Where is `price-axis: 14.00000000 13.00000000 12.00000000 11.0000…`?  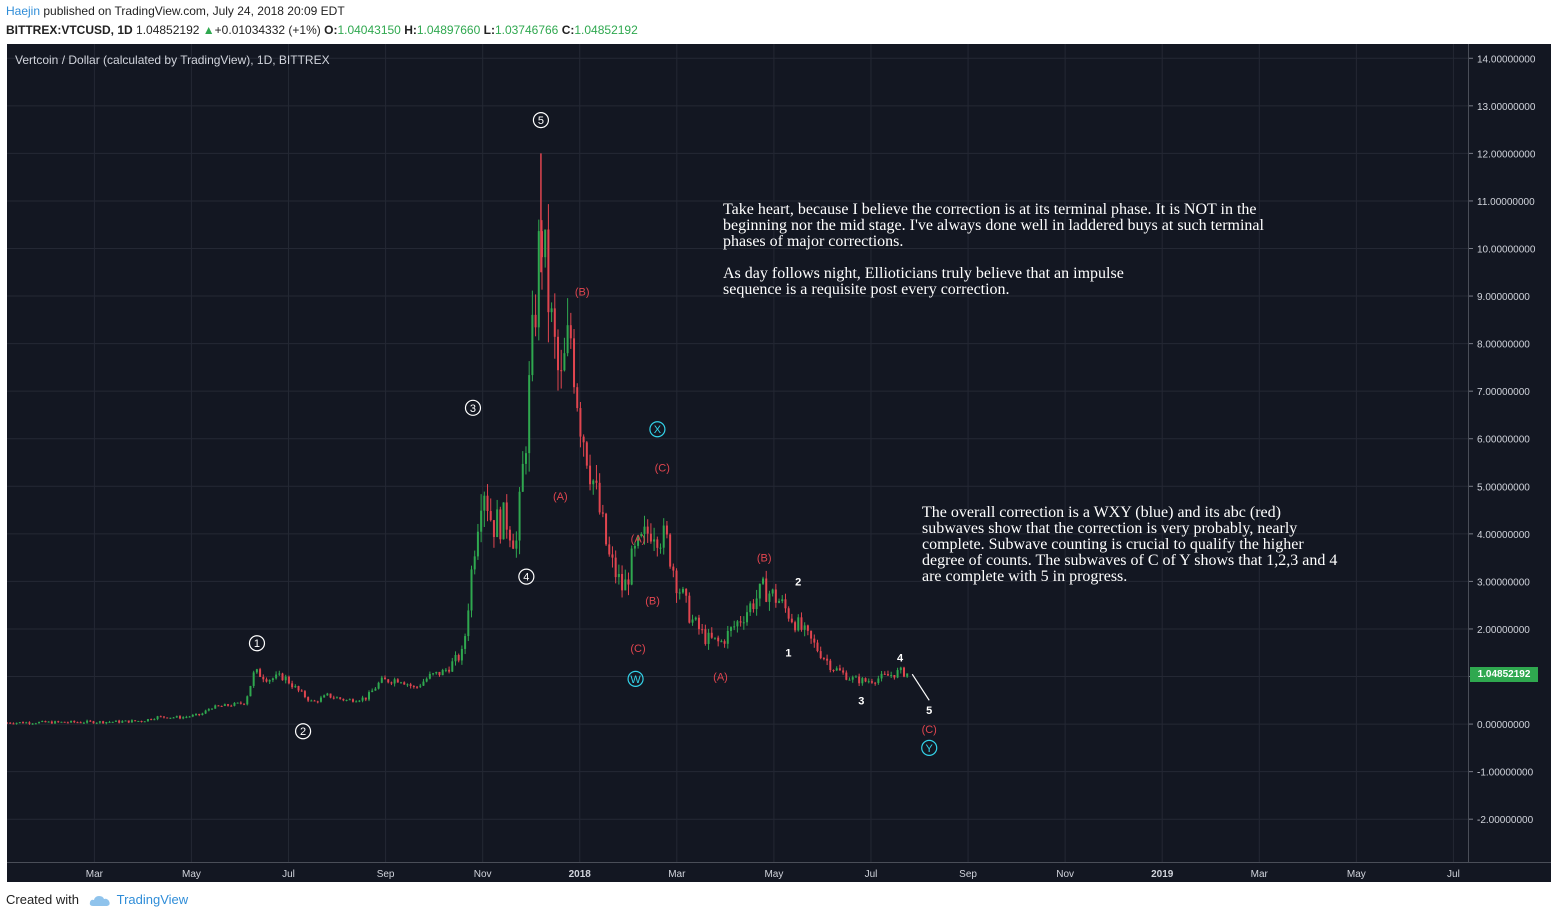
price-axis: 14.00000000 13.00000000 12.00000000 11.0000… is located at coordinates (1509, 453).